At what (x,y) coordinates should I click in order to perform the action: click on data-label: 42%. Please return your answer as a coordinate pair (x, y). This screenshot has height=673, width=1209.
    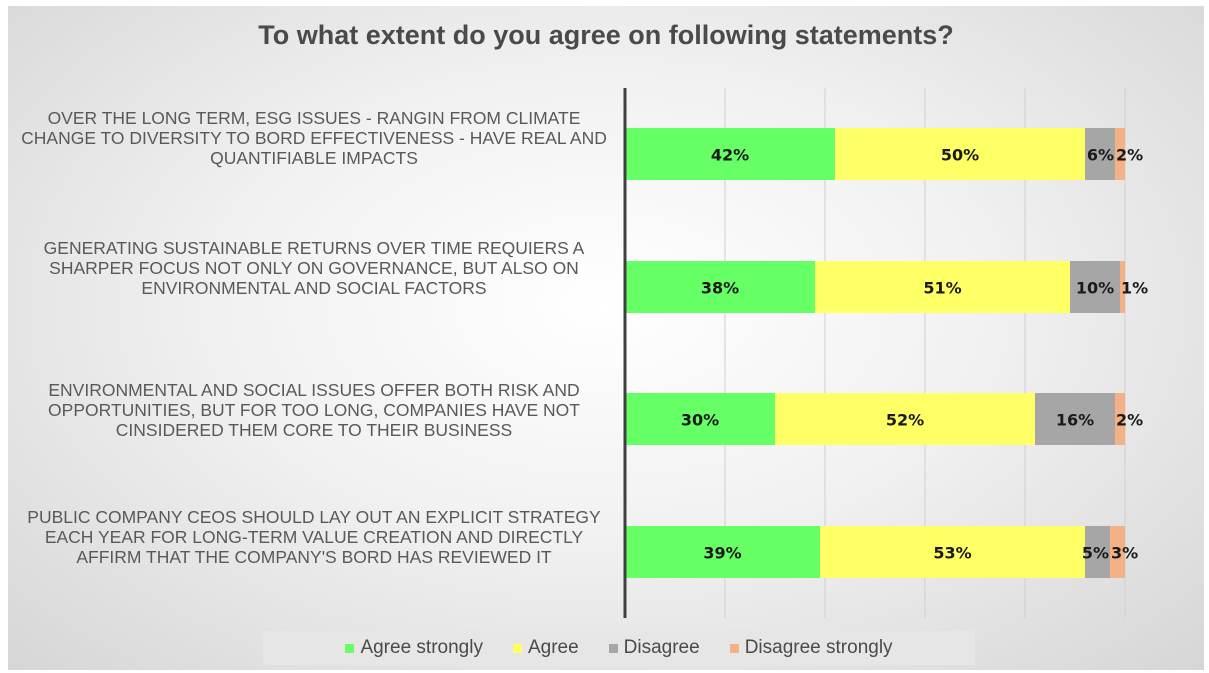
    Looking at the image, I should click on (730, 155).